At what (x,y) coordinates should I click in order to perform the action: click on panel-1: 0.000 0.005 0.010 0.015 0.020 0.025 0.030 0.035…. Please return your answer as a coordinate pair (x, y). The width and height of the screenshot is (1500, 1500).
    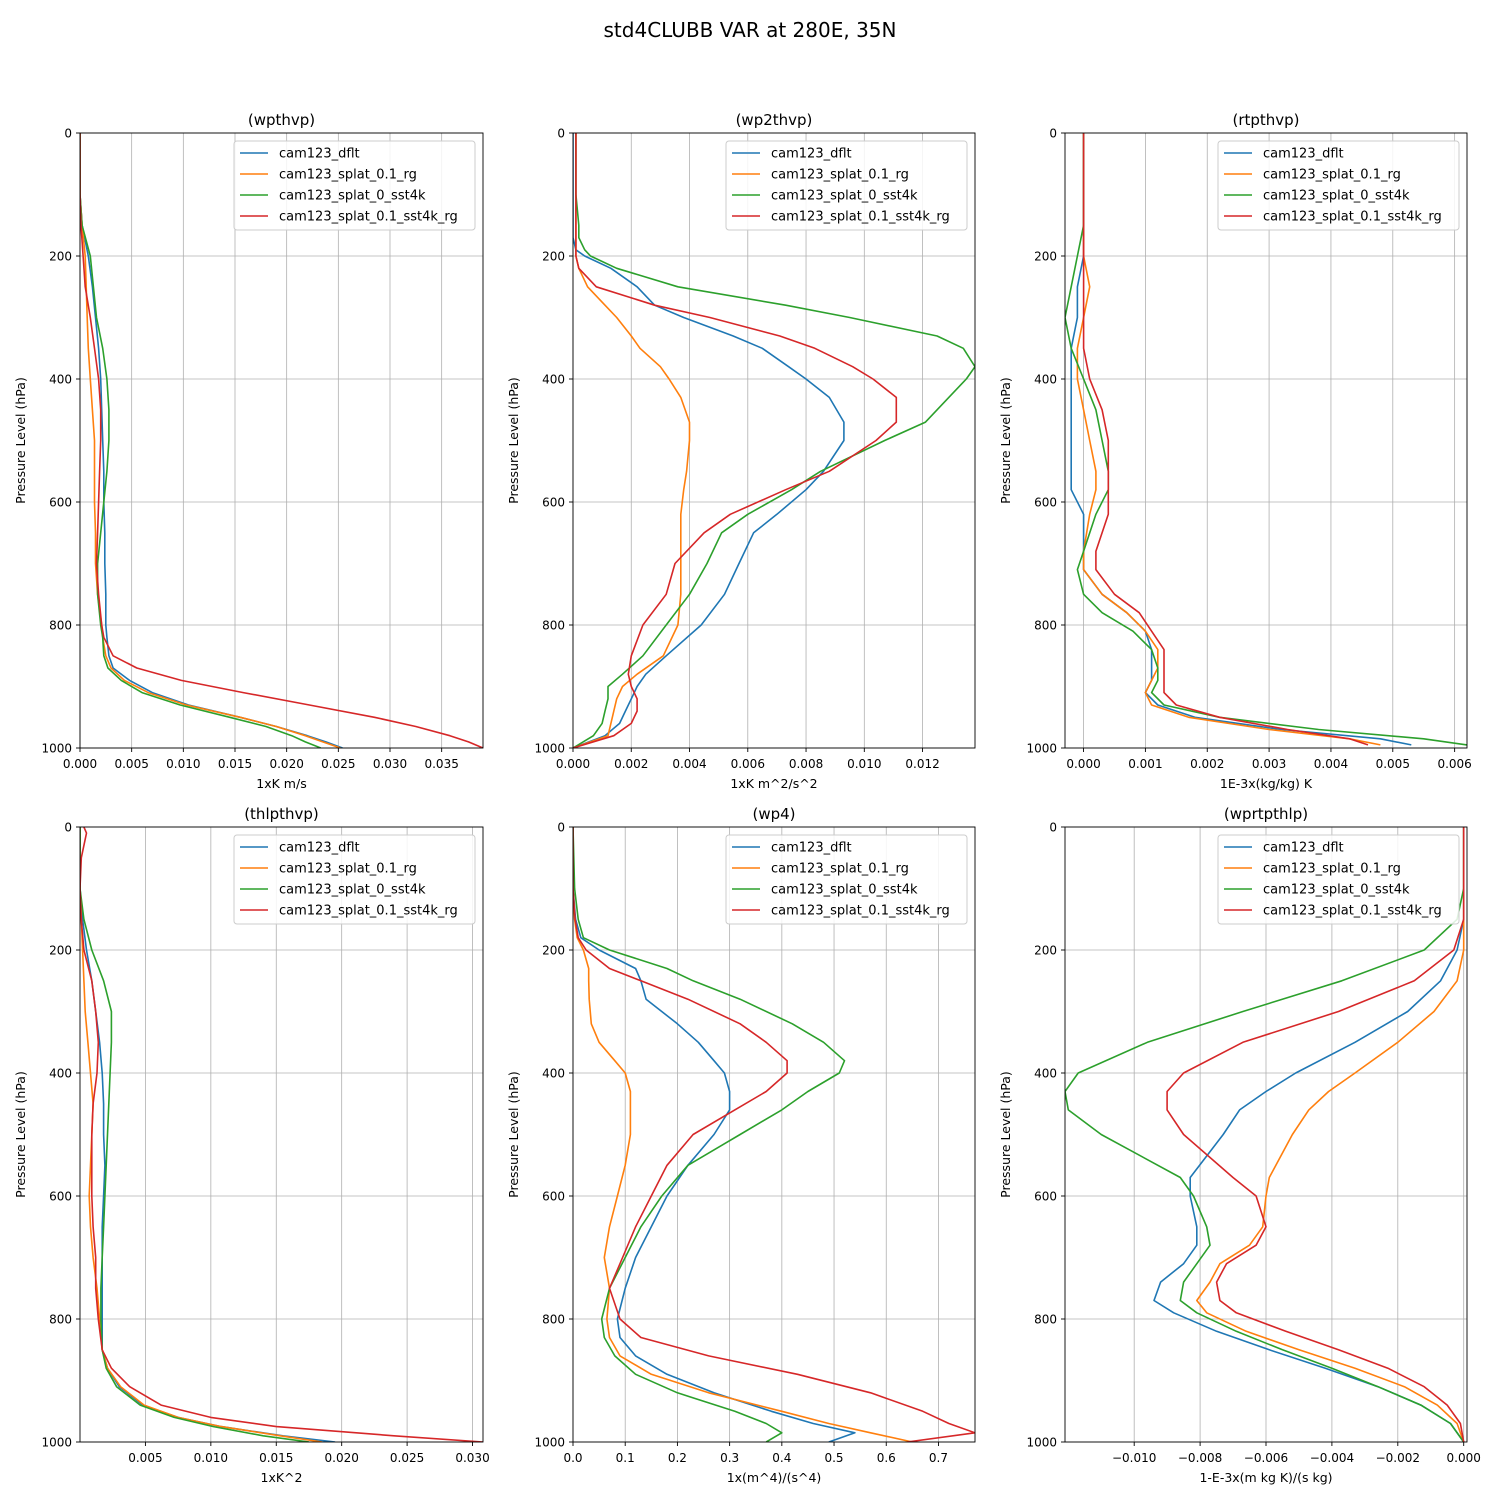
    Looking at the image, I should click on (248, 451).